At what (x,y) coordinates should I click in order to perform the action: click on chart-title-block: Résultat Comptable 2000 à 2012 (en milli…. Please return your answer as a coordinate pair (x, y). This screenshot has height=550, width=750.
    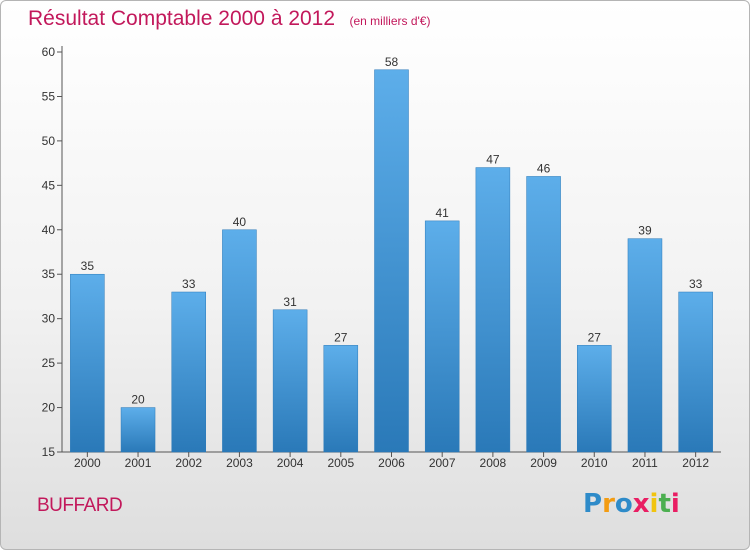
    Looking at the image, I should click on (229, 19).